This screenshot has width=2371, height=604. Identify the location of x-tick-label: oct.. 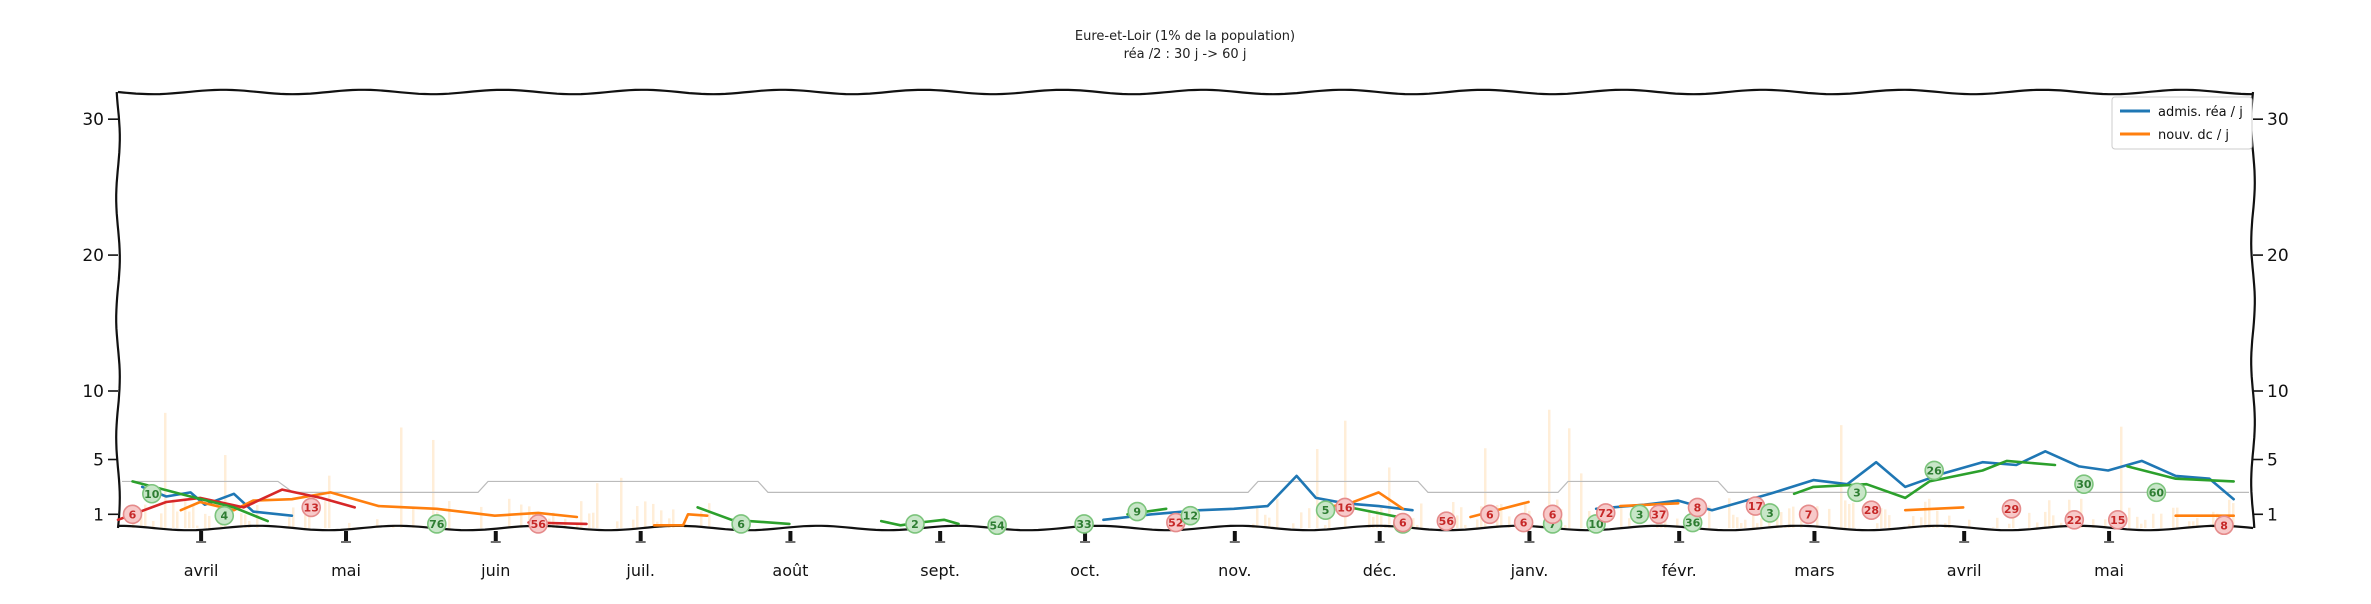
(1085, 570).